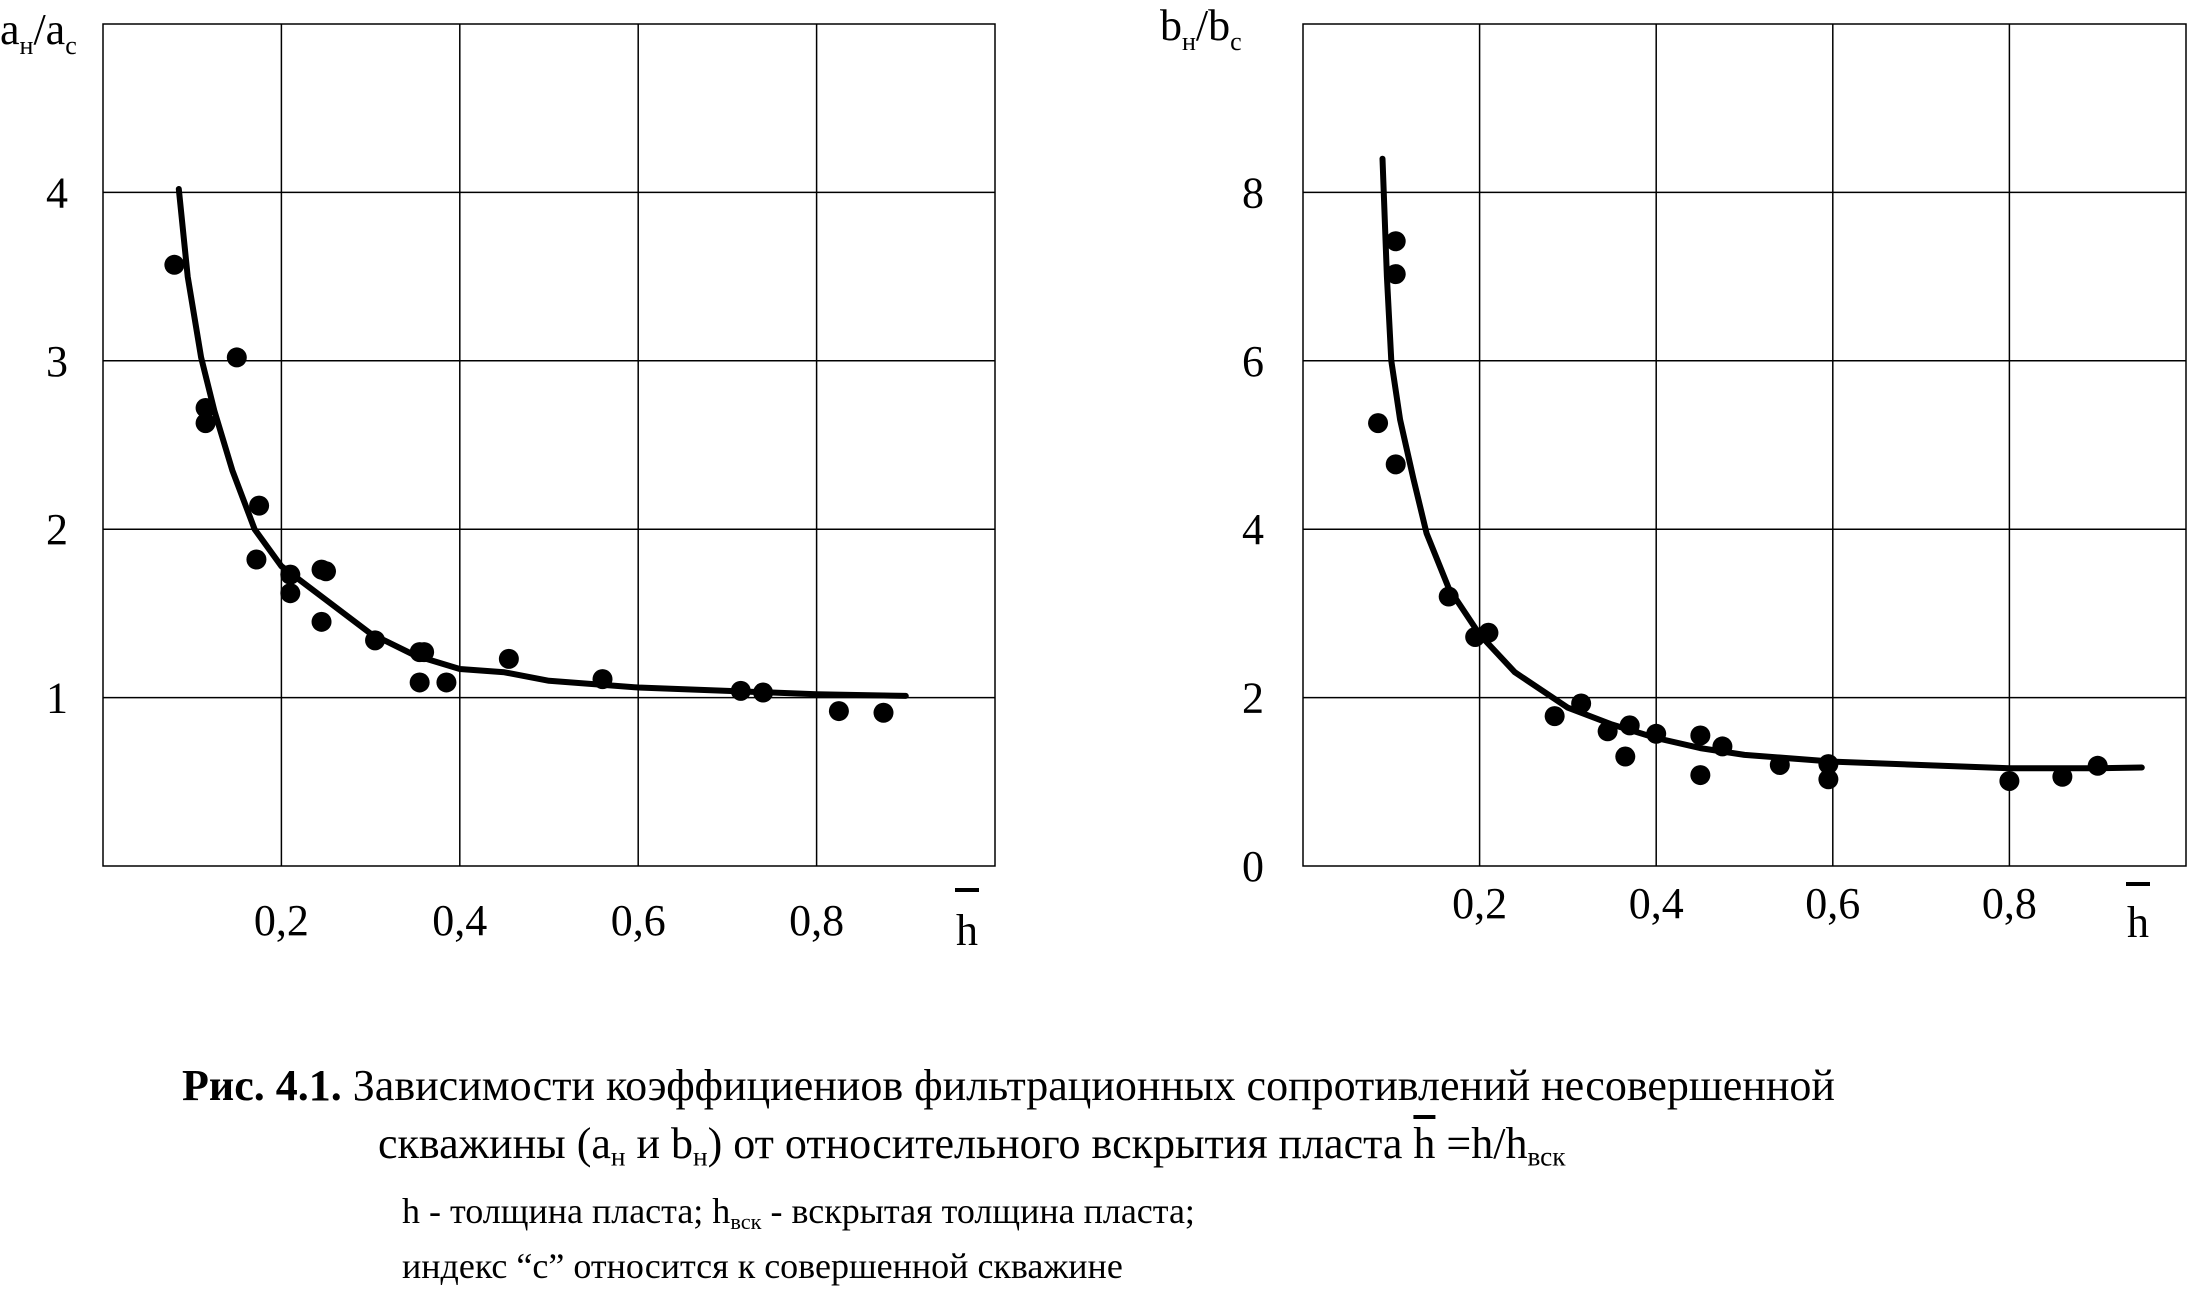 The width and height of the screenshot is (2194, 1308). I want to click on chart-left-x-tick-label-2: 0,6, so click(638, 920).